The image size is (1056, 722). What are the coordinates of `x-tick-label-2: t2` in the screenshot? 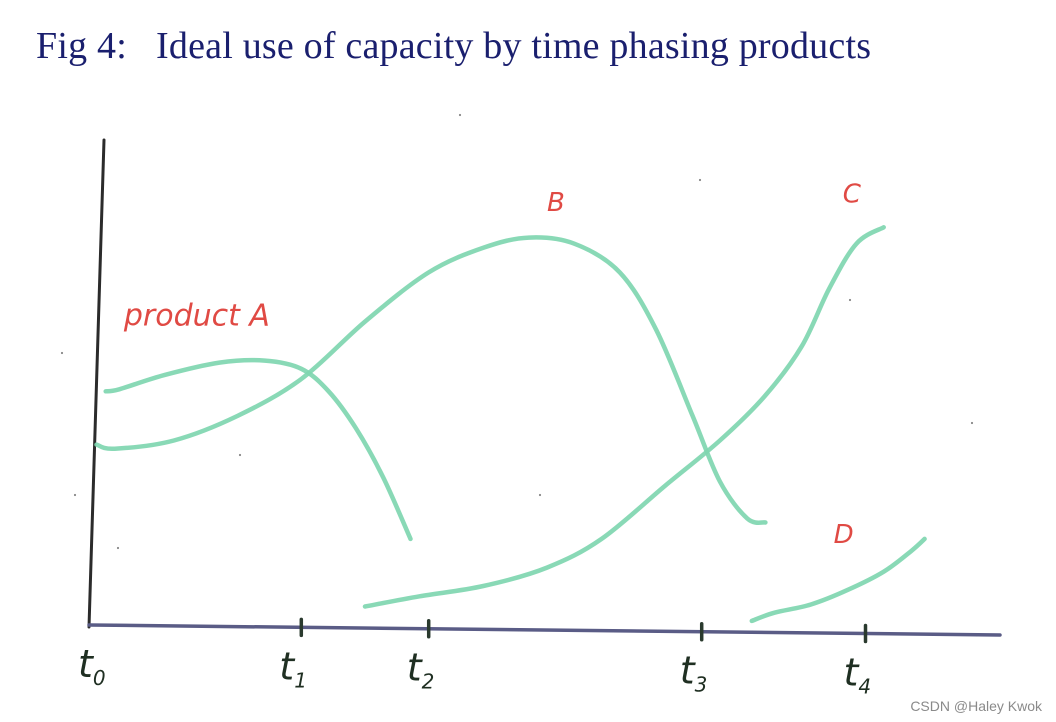 It's located at (421, 670).